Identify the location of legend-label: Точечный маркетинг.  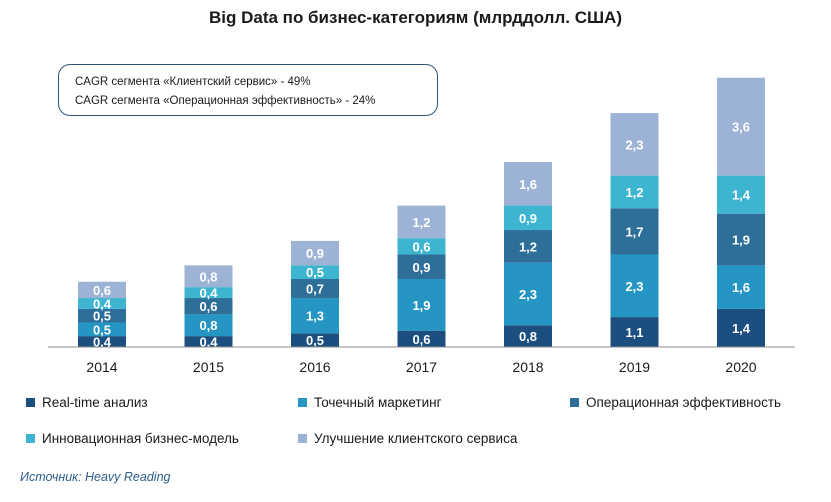
(378, 402).